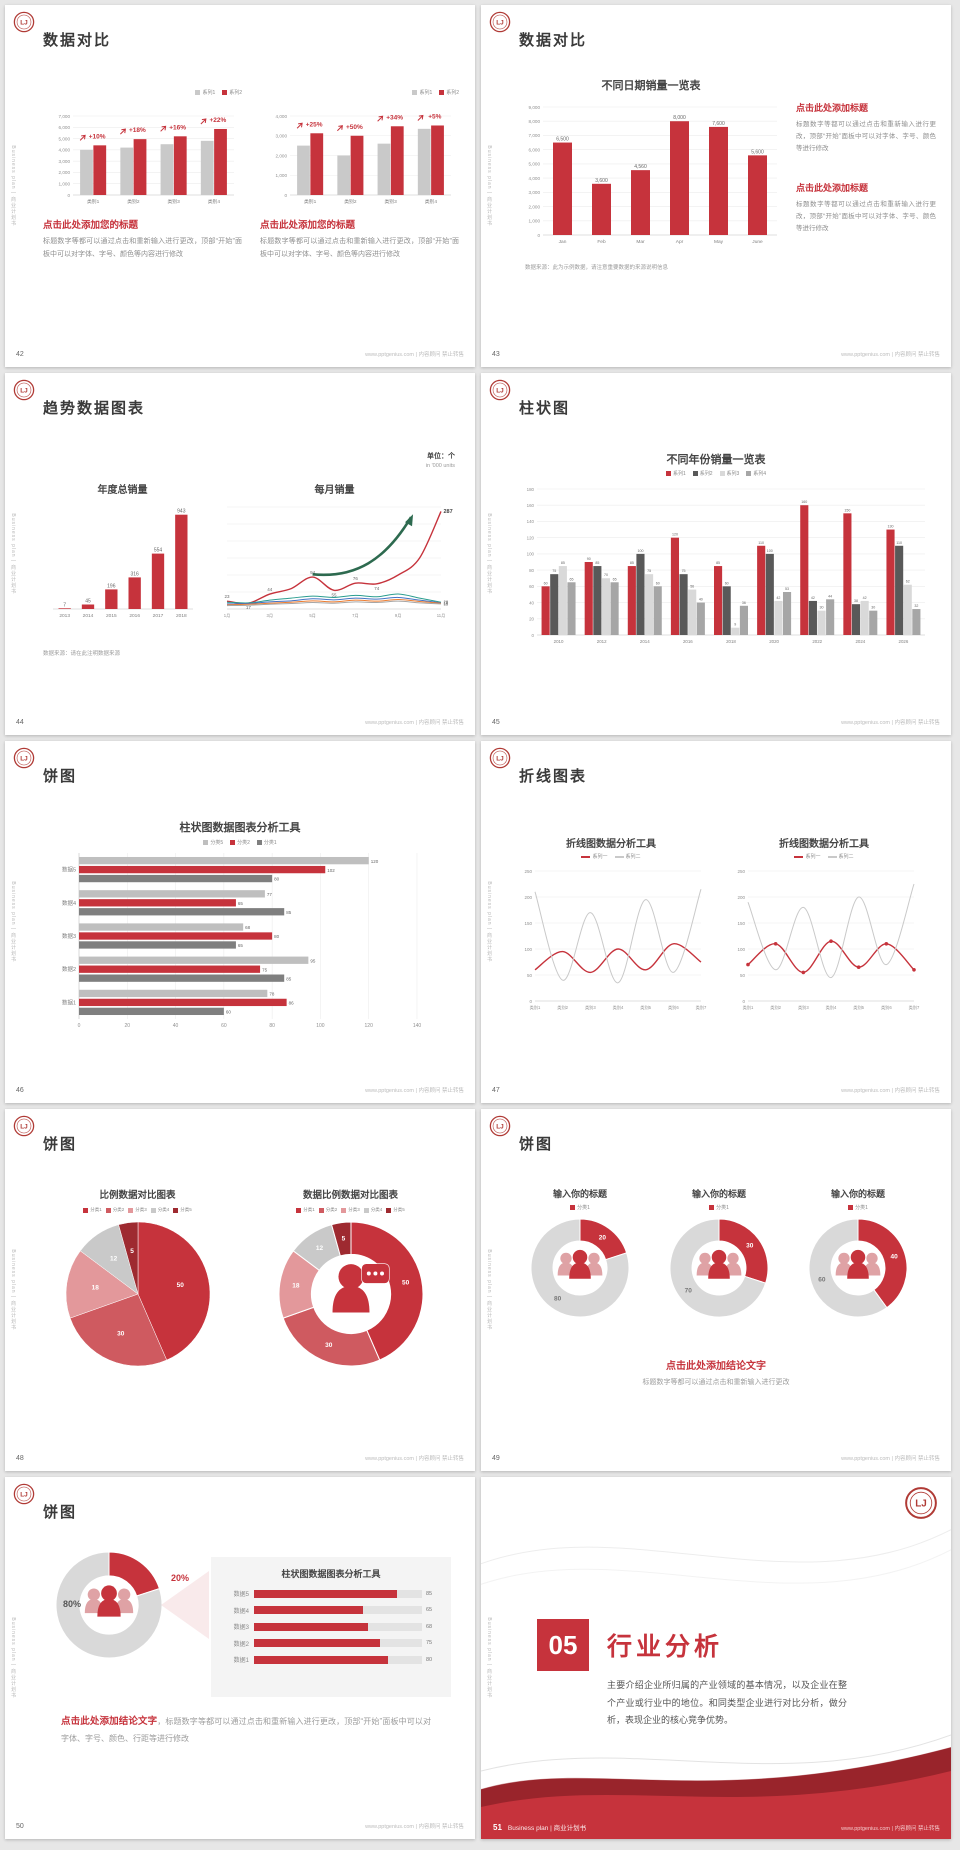 Image resolution: width=960 pixels, height=1850 pixels. I want to click on svg-text: 9月, so click(398, 616).